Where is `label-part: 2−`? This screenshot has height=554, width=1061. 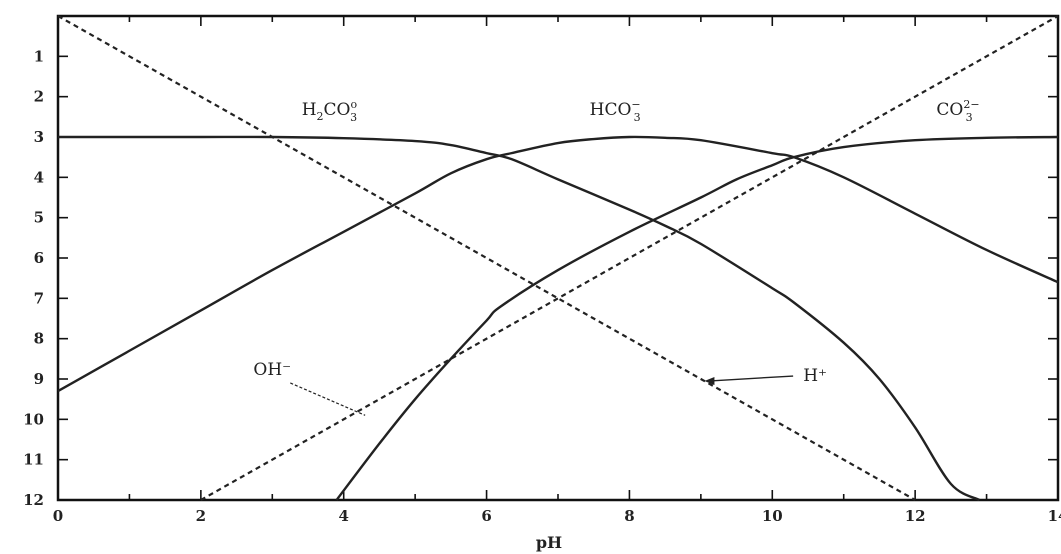 label-part: 2− is located at coordinates (971, 104).